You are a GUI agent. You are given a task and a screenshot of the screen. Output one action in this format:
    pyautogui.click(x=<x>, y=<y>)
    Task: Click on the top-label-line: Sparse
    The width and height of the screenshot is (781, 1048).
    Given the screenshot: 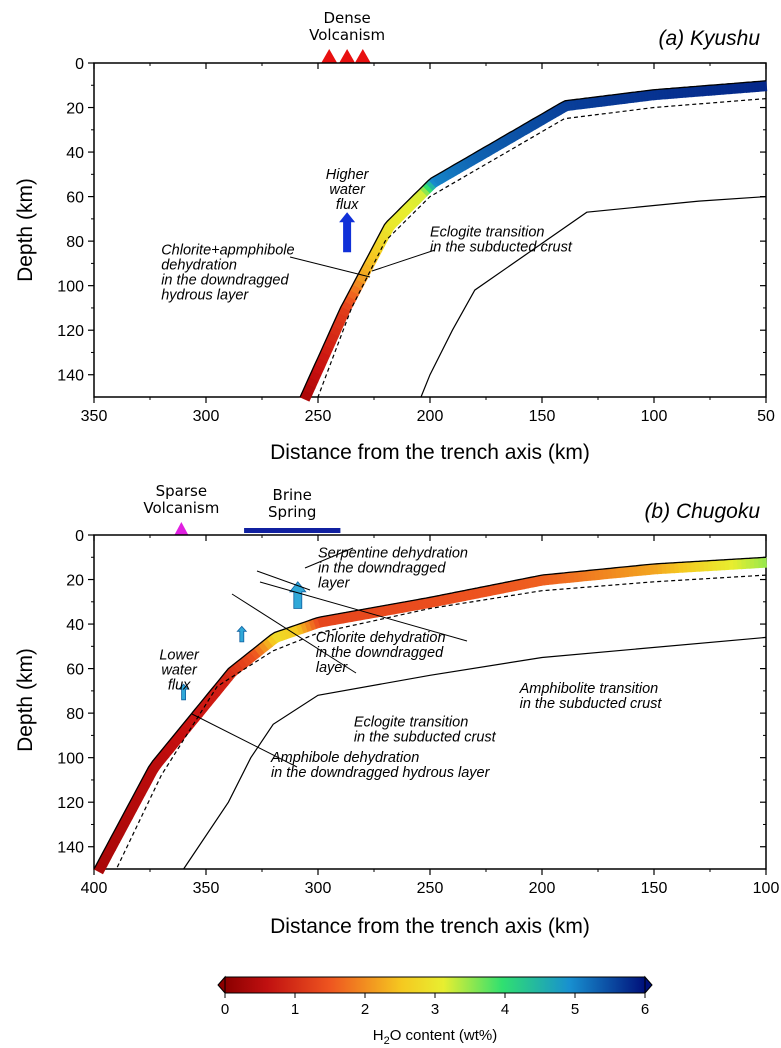 What is the action you would take?
    pyautogui.click(x=181, y=491)
    